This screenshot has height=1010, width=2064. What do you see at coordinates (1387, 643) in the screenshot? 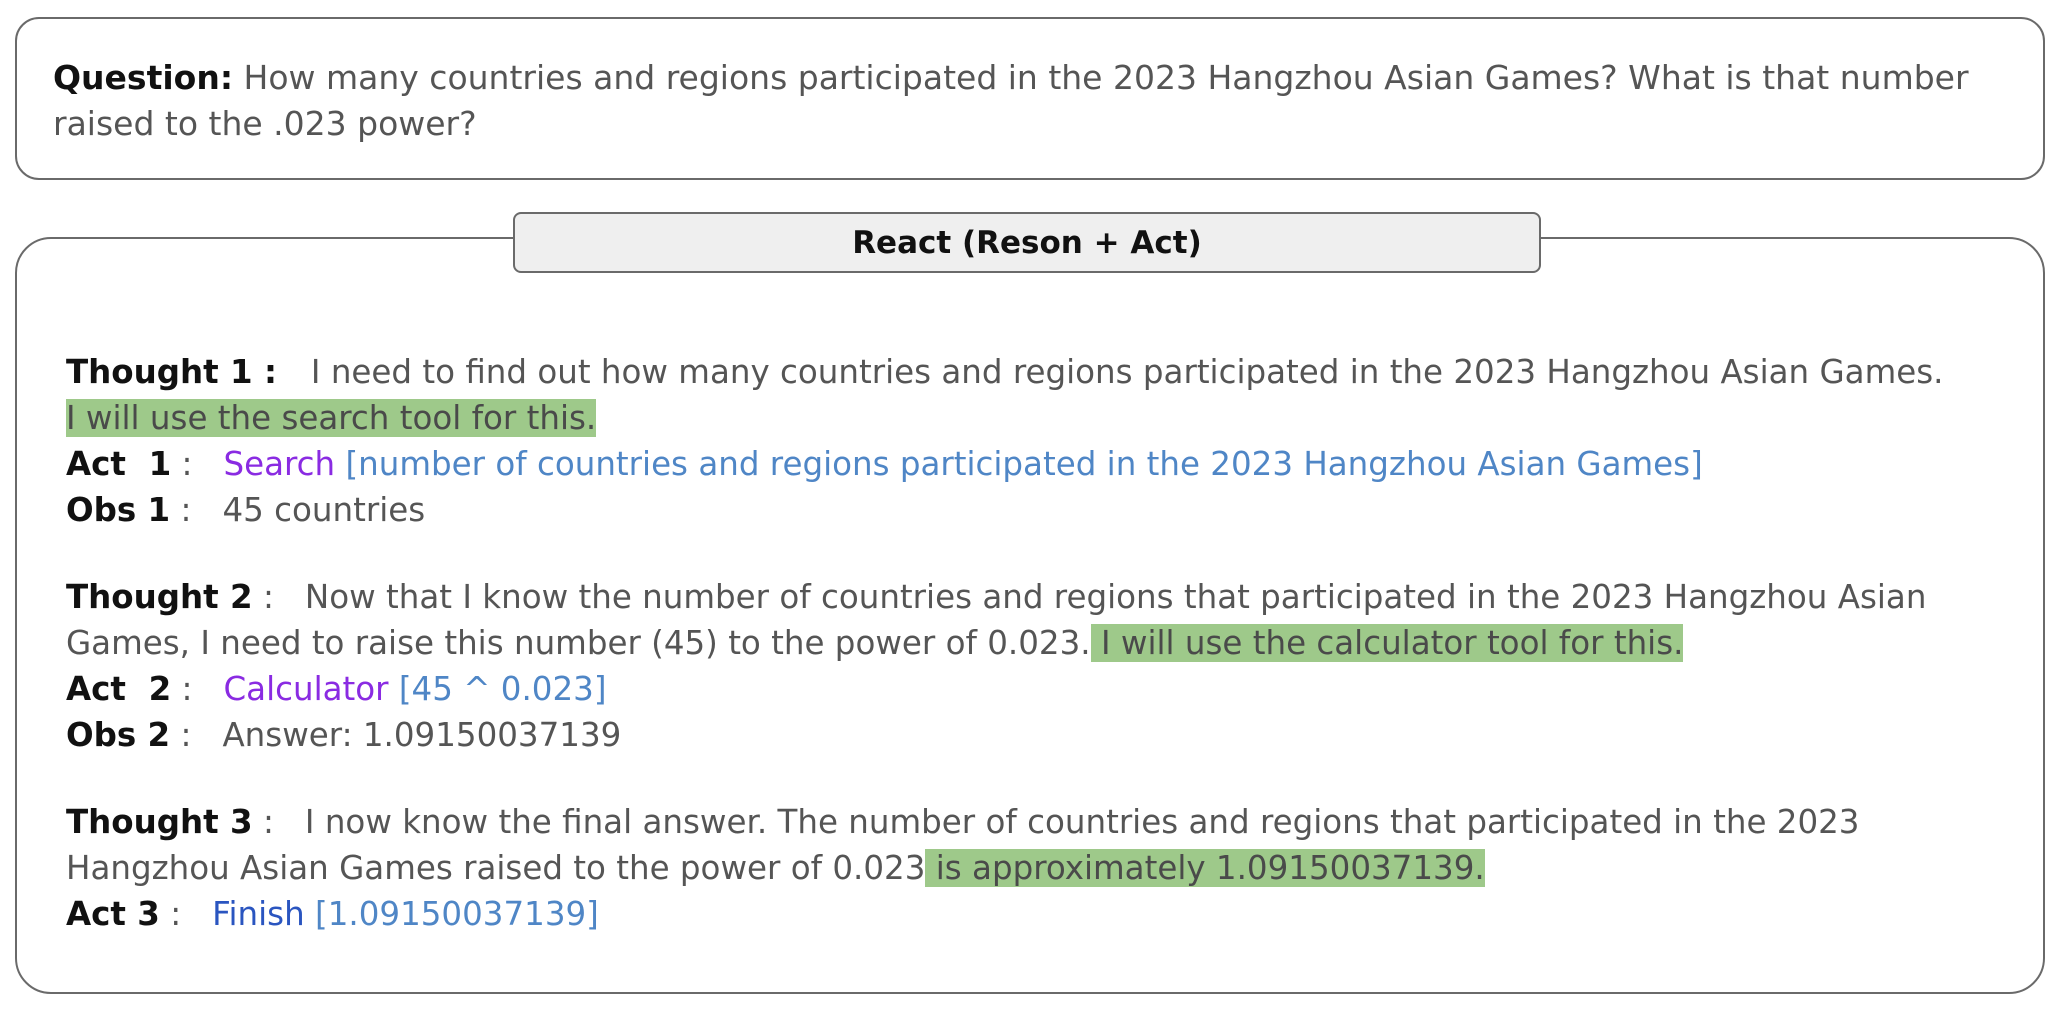
I see `thought-2-highlight: I will use the calculator tool for this.` at bounding box center [1387, 643].